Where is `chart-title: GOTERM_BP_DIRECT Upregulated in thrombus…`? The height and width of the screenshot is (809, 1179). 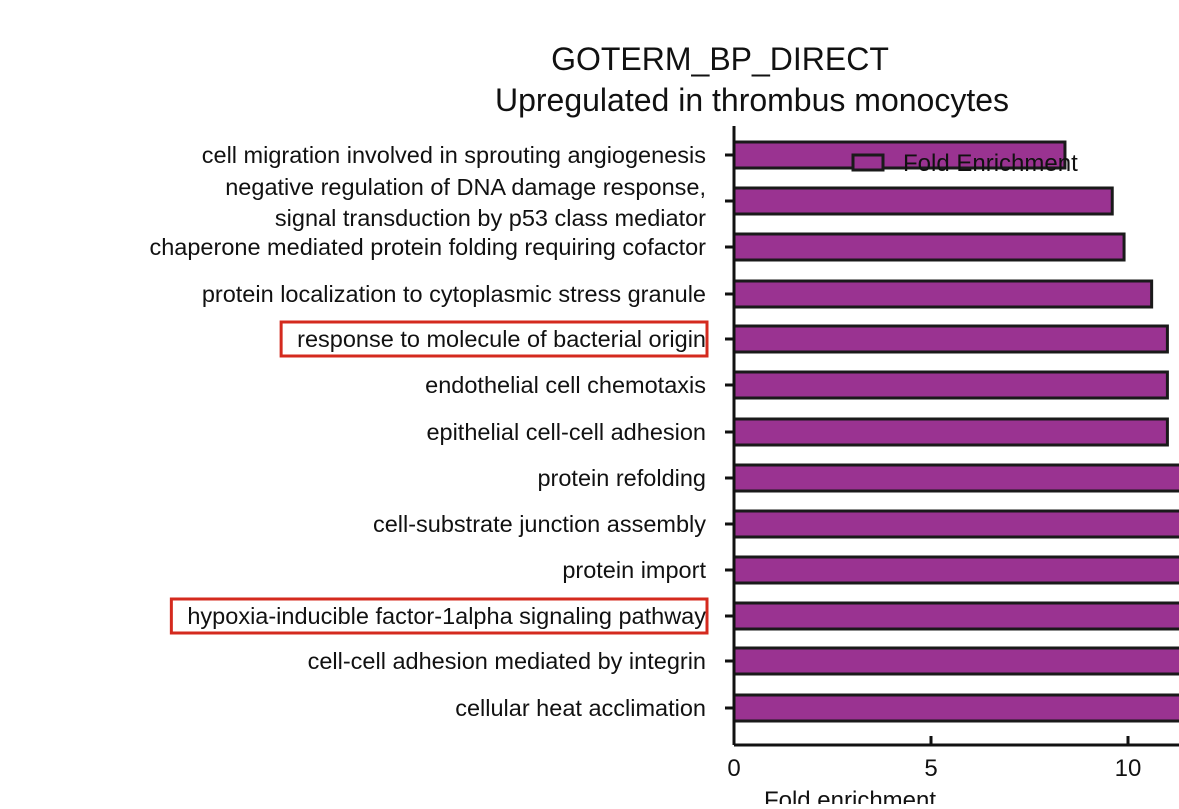
chart-title: GOTERM_BP_DIRECT Upregulated in thrombus… is located at coordinates (752, 79).